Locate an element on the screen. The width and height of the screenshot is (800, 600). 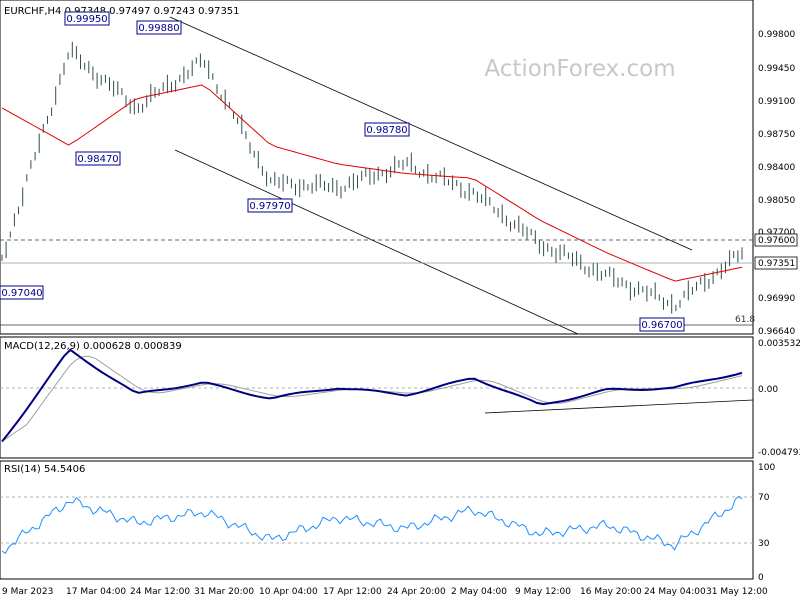
time-tick: 17 Apr 12:00 is located at coordinates (352, 592).